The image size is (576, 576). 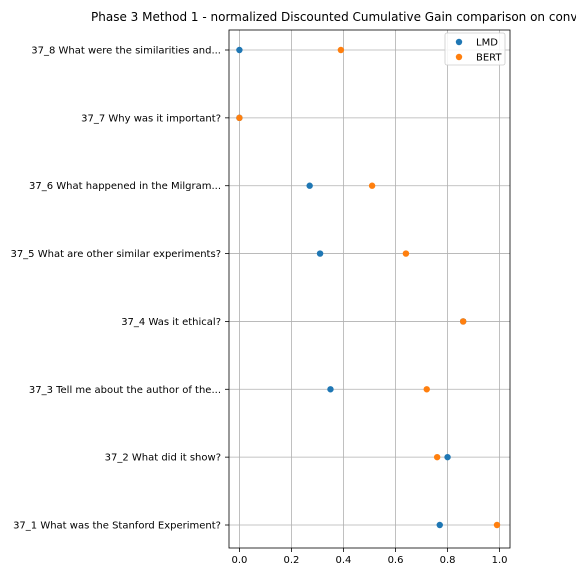 What do you see at coordinates (369, 557) in the screenshot?
I see `x-axis: 0.0 0.2 0.4 0.6 0.8 1.0` at bounding box center [369, 557].